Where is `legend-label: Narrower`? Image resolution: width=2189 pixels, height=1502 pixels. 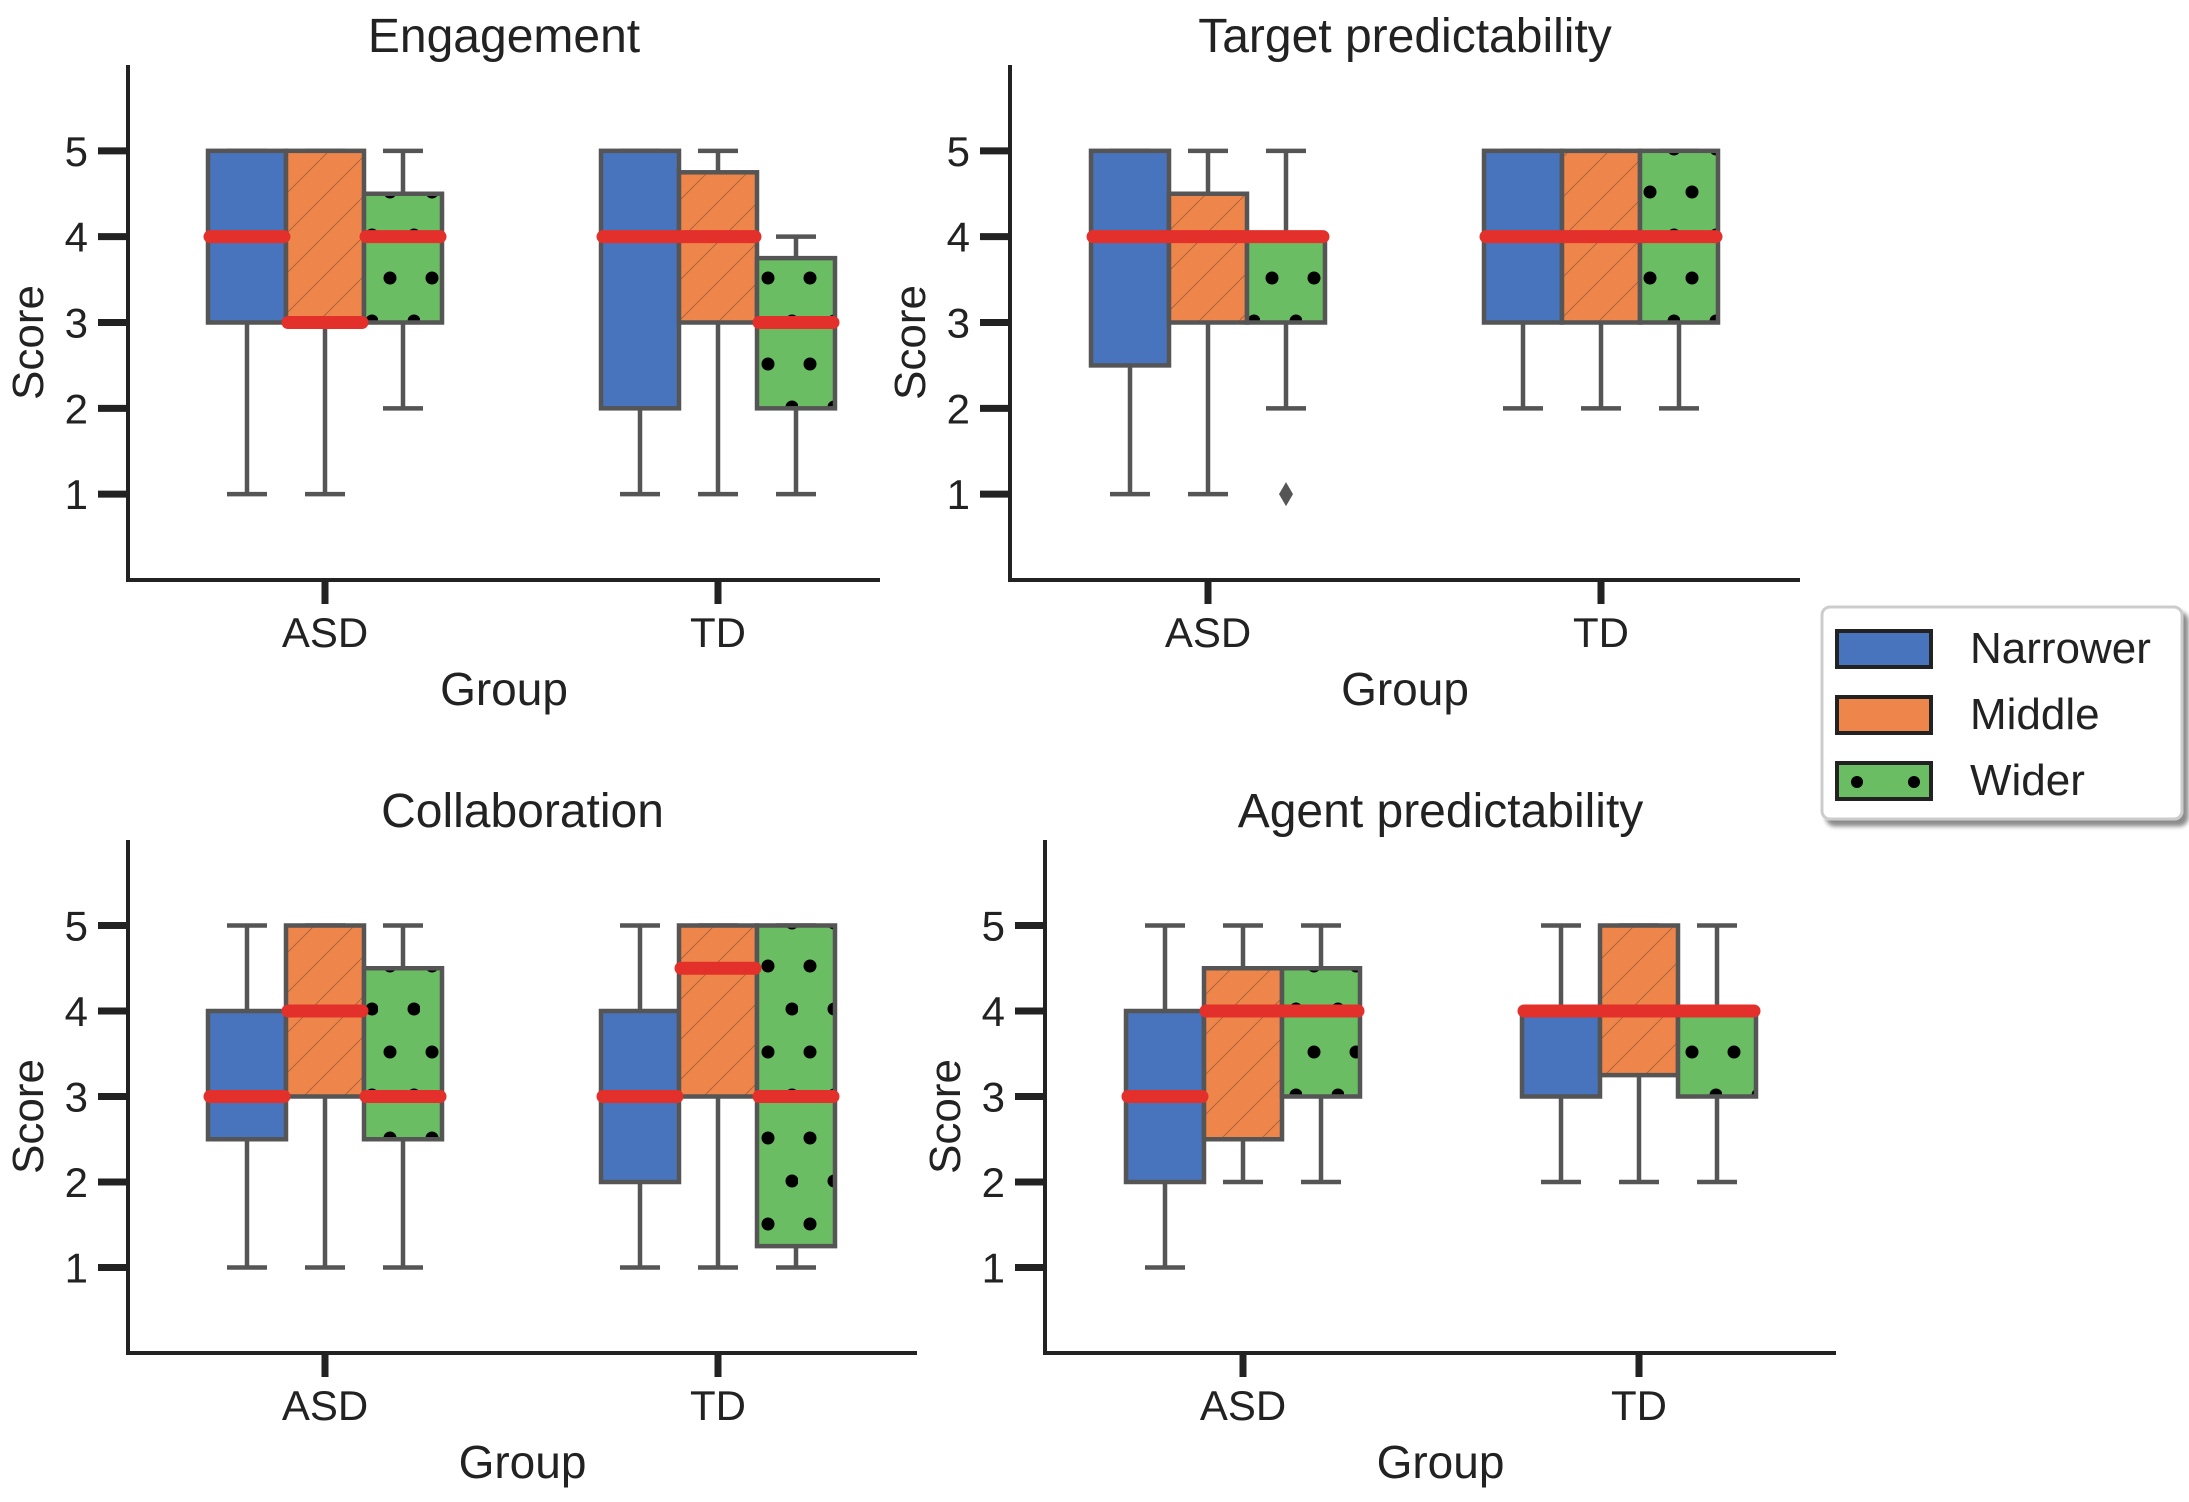 legend-label: Narrower is located at coordinates (2060, 648).